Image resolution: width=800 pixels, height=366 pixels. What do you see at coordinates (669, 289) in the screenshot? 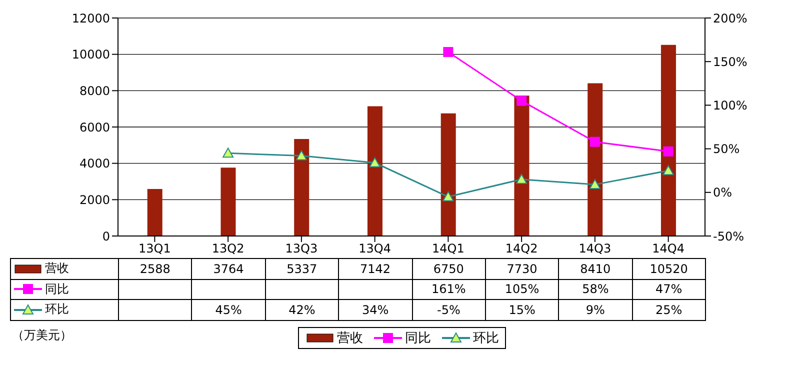
I see `data-label: 47%` at bounding box center [669, 289].